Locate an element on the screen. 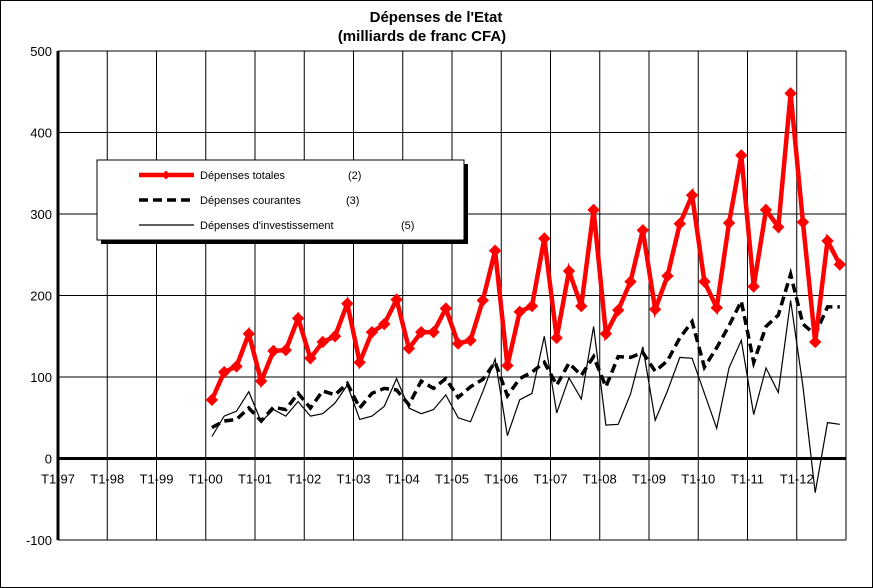 Image resolution: width=873 pixels, height=588 pixels. legend-label: Dépenses courantes is located at coordinates (250, 201).